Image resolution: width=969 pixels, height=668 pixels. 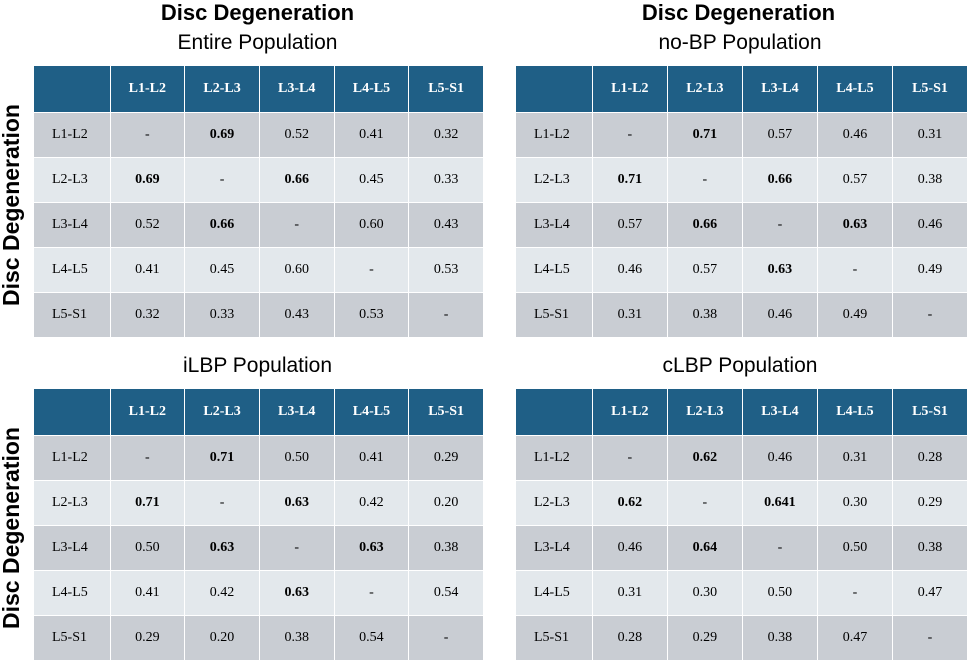 I want to click on table-row: L2-L3 0.71-0.63 0.42 0.20, so click(x=258, y=503).